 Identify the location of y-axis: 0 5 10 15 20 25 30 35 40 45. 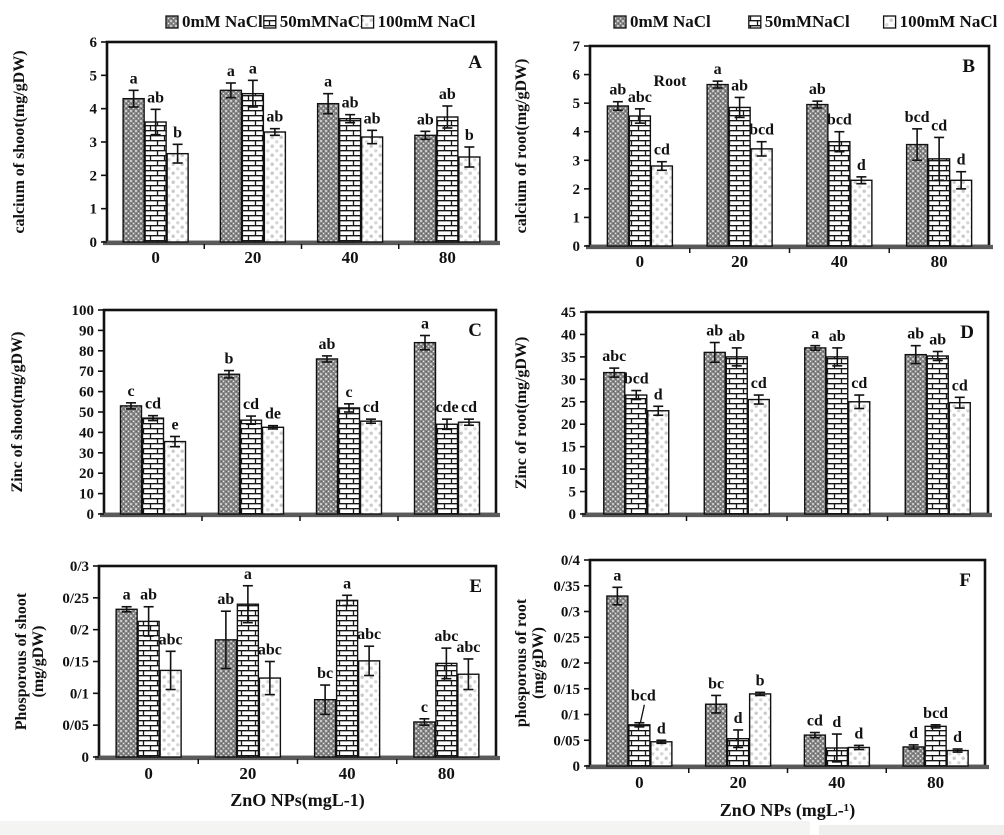
(573, 414).